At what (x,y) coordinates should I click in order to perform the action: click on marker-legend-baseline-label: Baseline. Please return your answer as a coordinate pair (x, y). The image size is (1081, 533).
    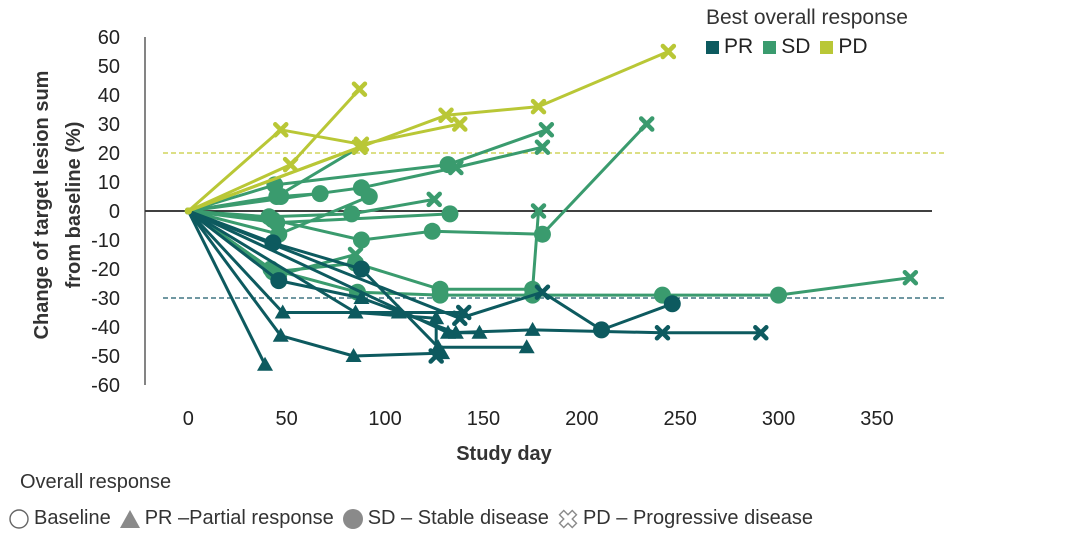
    Looking at the image, I should click on (72, 518).